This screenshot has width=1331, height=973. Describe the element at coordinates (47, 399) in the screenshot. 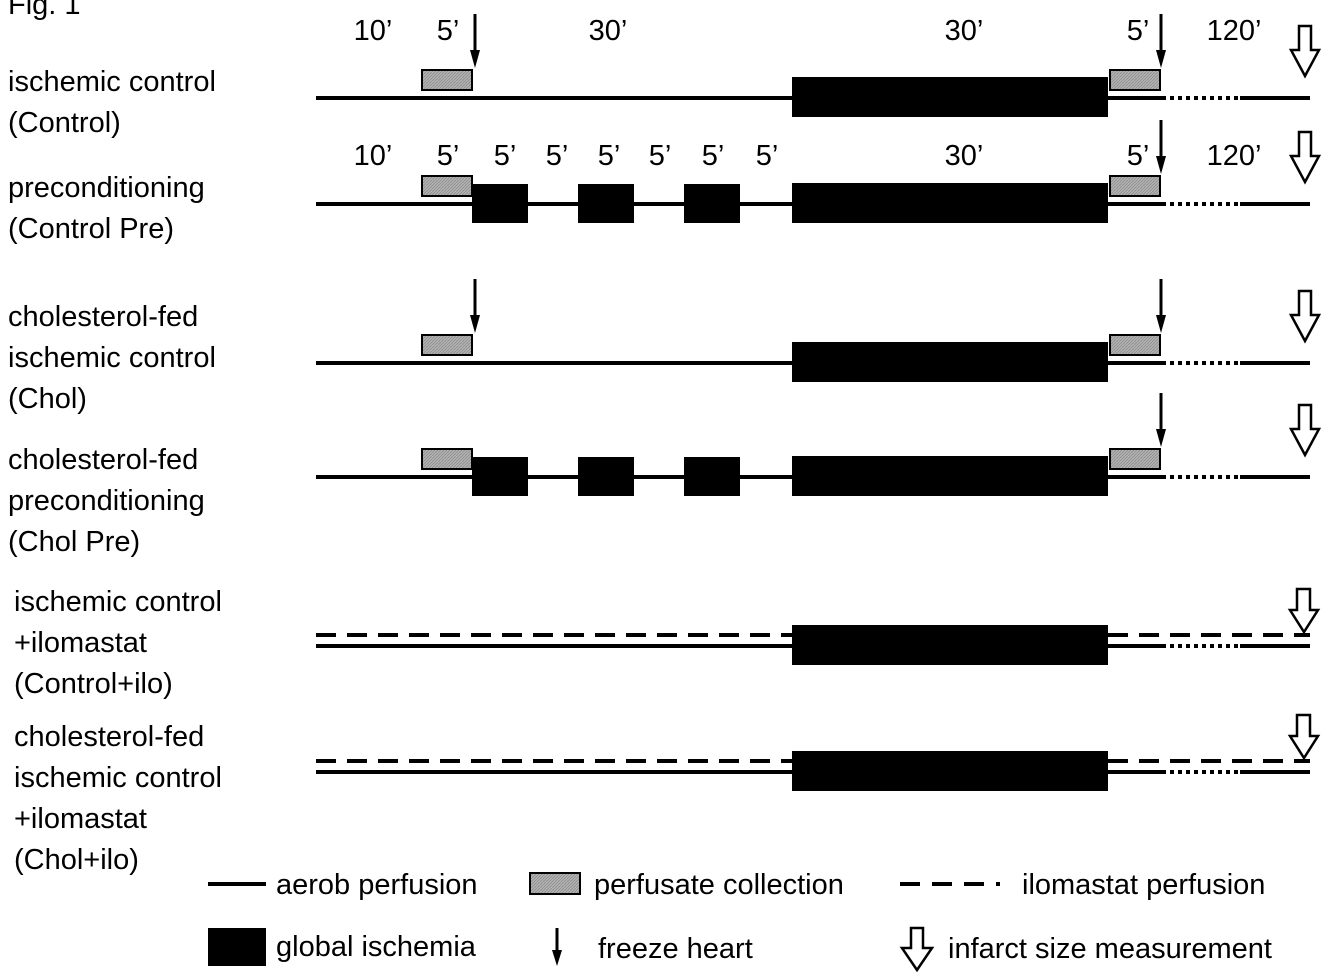

I see `row-label-line: (Chol)` at that location.